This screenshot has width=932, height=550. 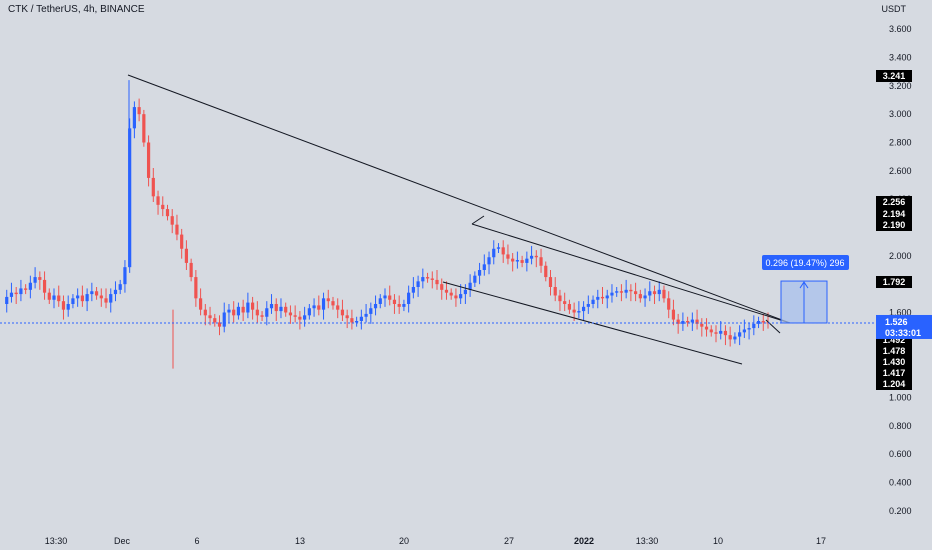 I want to click on y-tick-label: 3.600, so click(x=900, y=29).